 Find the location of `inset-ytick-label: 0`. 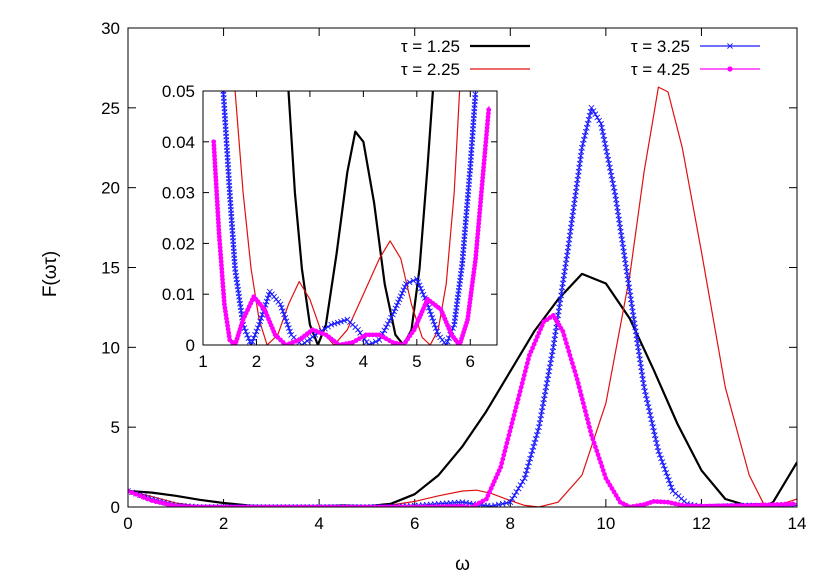

inset-ytick-label: 0 is located at coordinates (190, 345).